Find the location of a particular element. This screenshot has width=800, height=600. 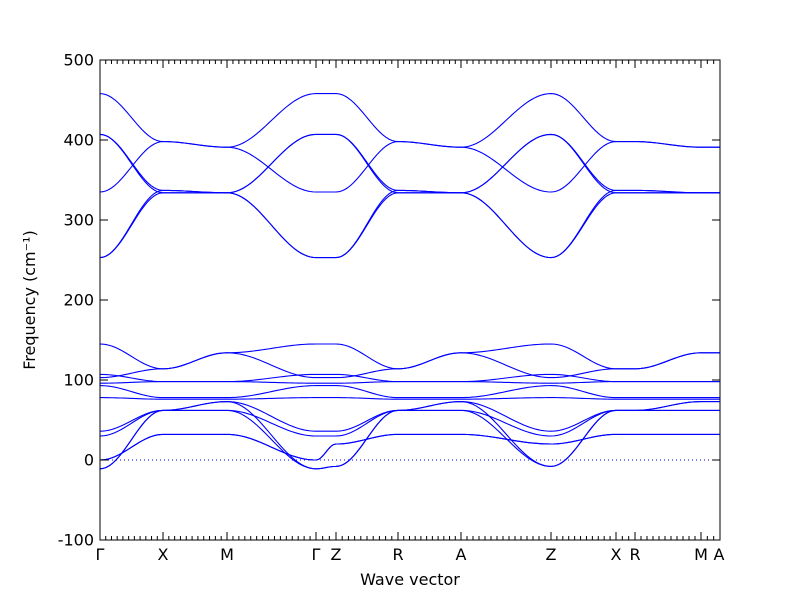

y-tick-label: 300 is located at coordinates (78, 220).